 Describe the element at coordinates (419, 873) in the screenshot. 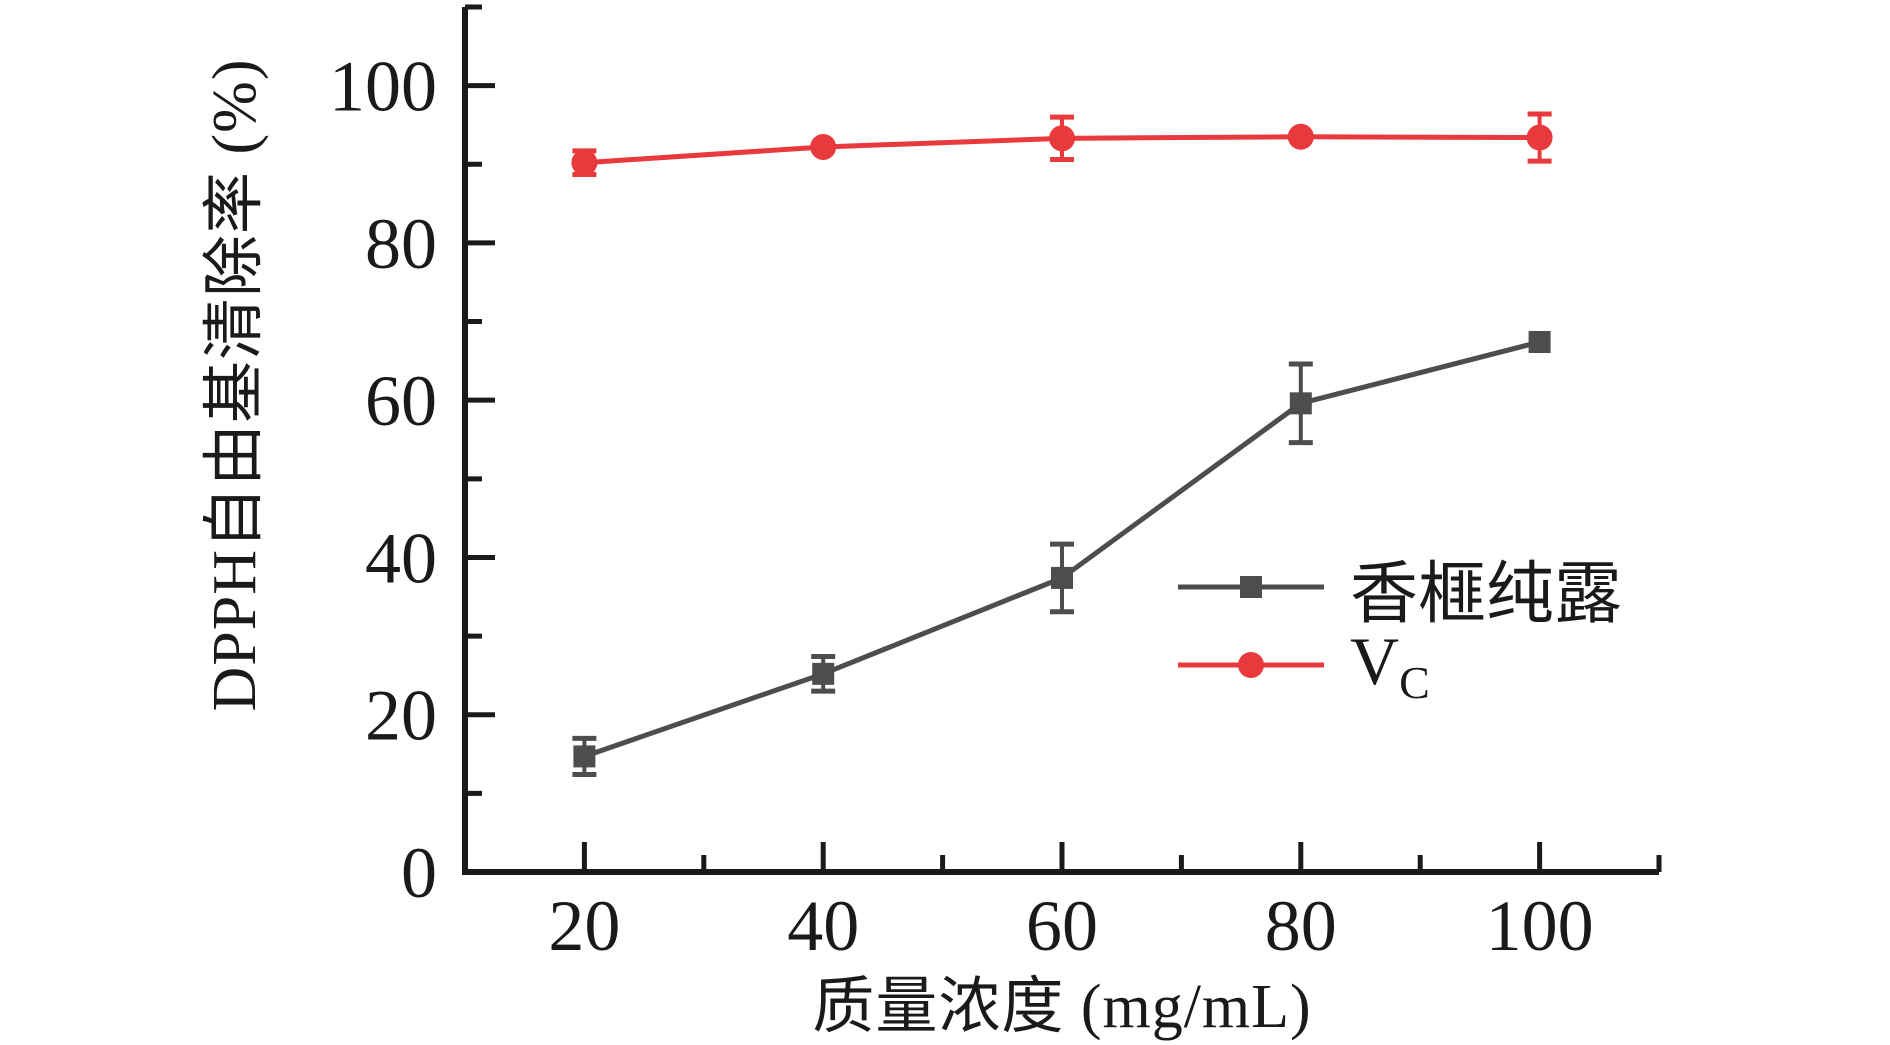

I see `y-tick-label: 0` at that location.